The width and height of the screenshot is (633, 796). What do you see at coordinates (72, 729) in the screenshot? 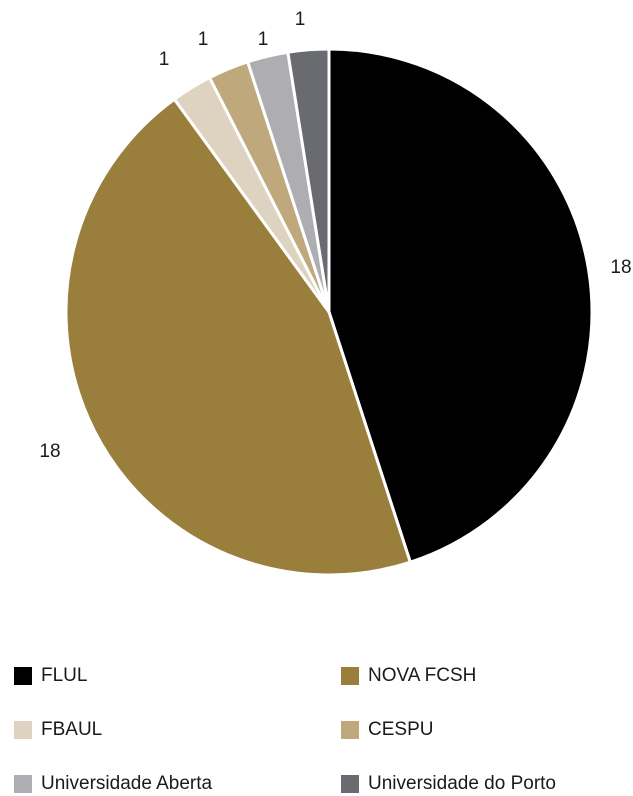
I see `legend-label-fbaul: FBAUL` at bounding box center [72, 729].